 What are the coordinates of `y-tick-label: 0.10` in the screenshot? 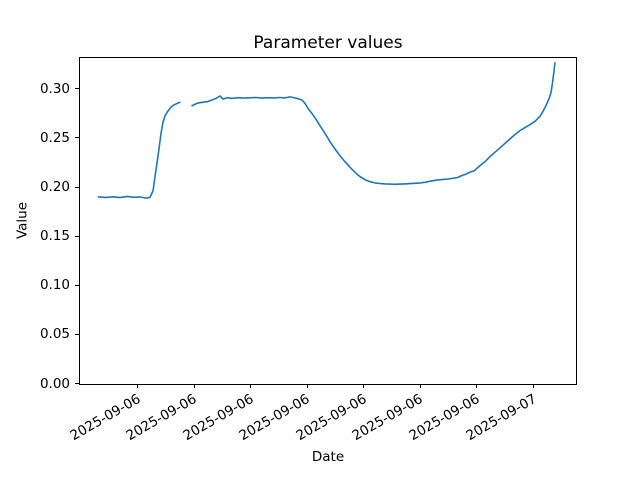 It's located at (54, 285).